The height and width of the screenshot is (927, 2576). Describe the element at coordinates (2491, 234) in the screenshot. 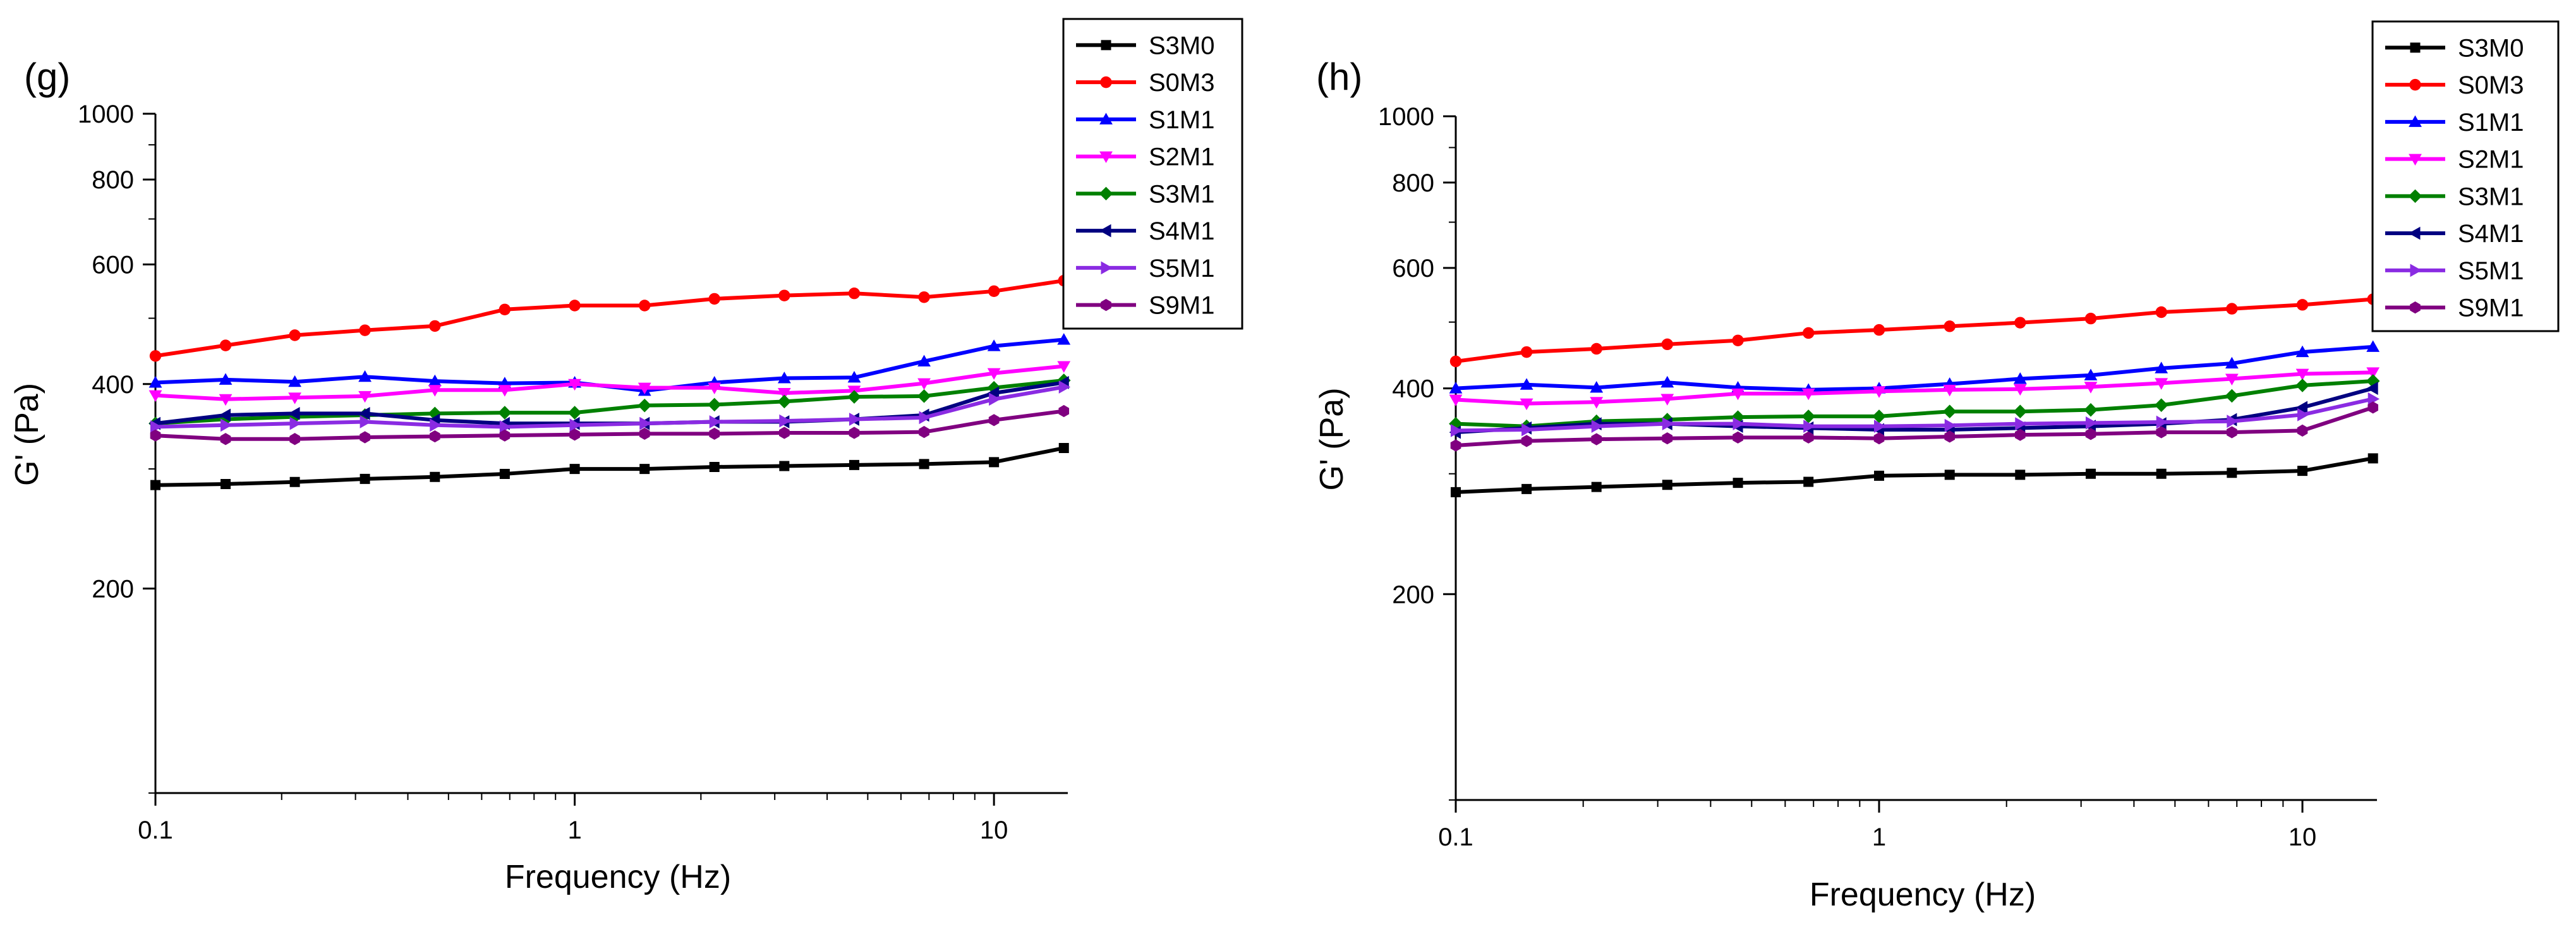

I see `legend-label-s4m1: S4M1` at that location.